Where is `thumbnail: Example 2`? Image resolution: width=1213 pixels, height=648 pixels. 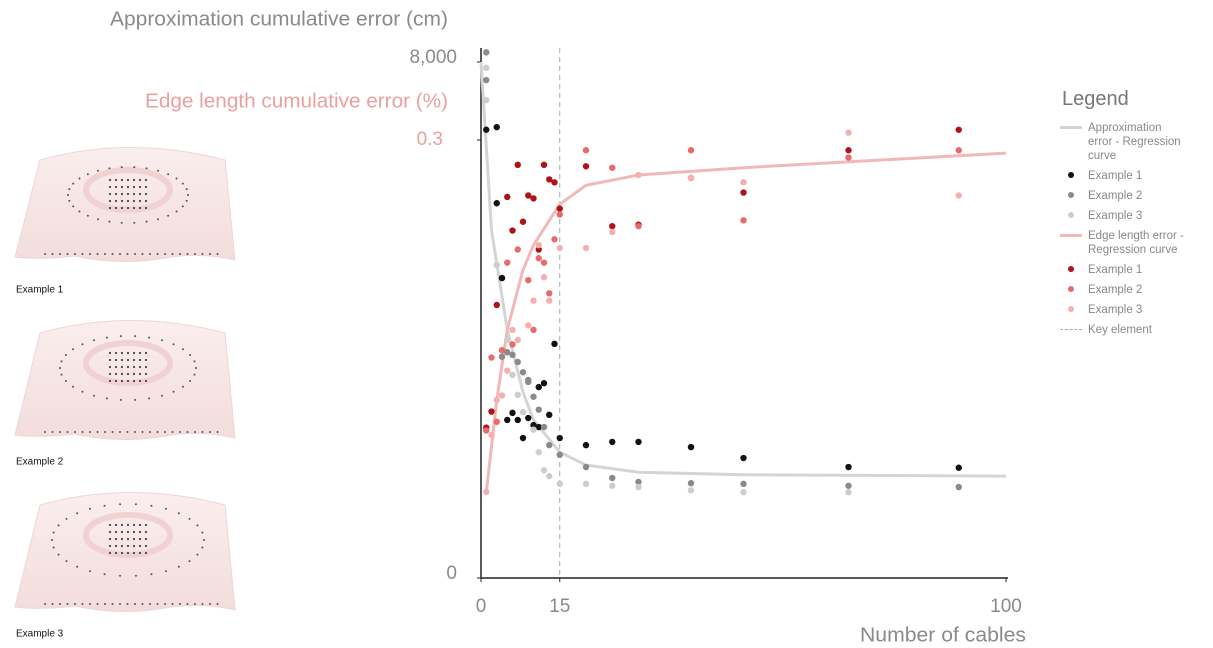 thumbnail: Example 2 is located at coordinates (125, 394).